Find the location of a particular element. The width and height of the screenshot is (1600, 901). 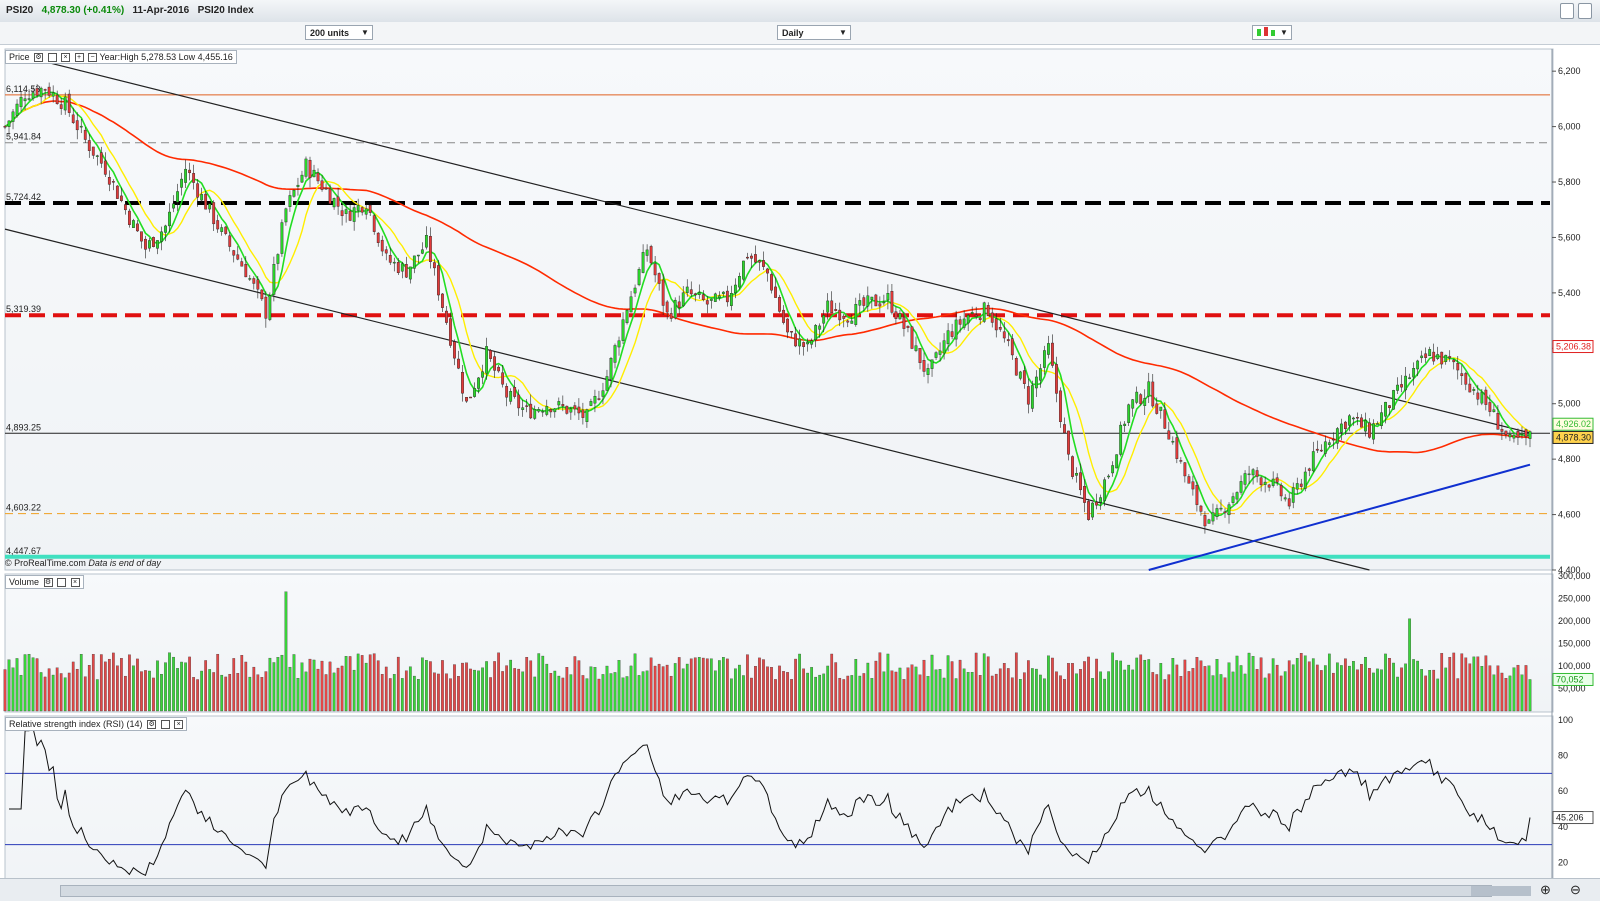

price-tick-label: 4,600 is located at coordinates (1569, 515).